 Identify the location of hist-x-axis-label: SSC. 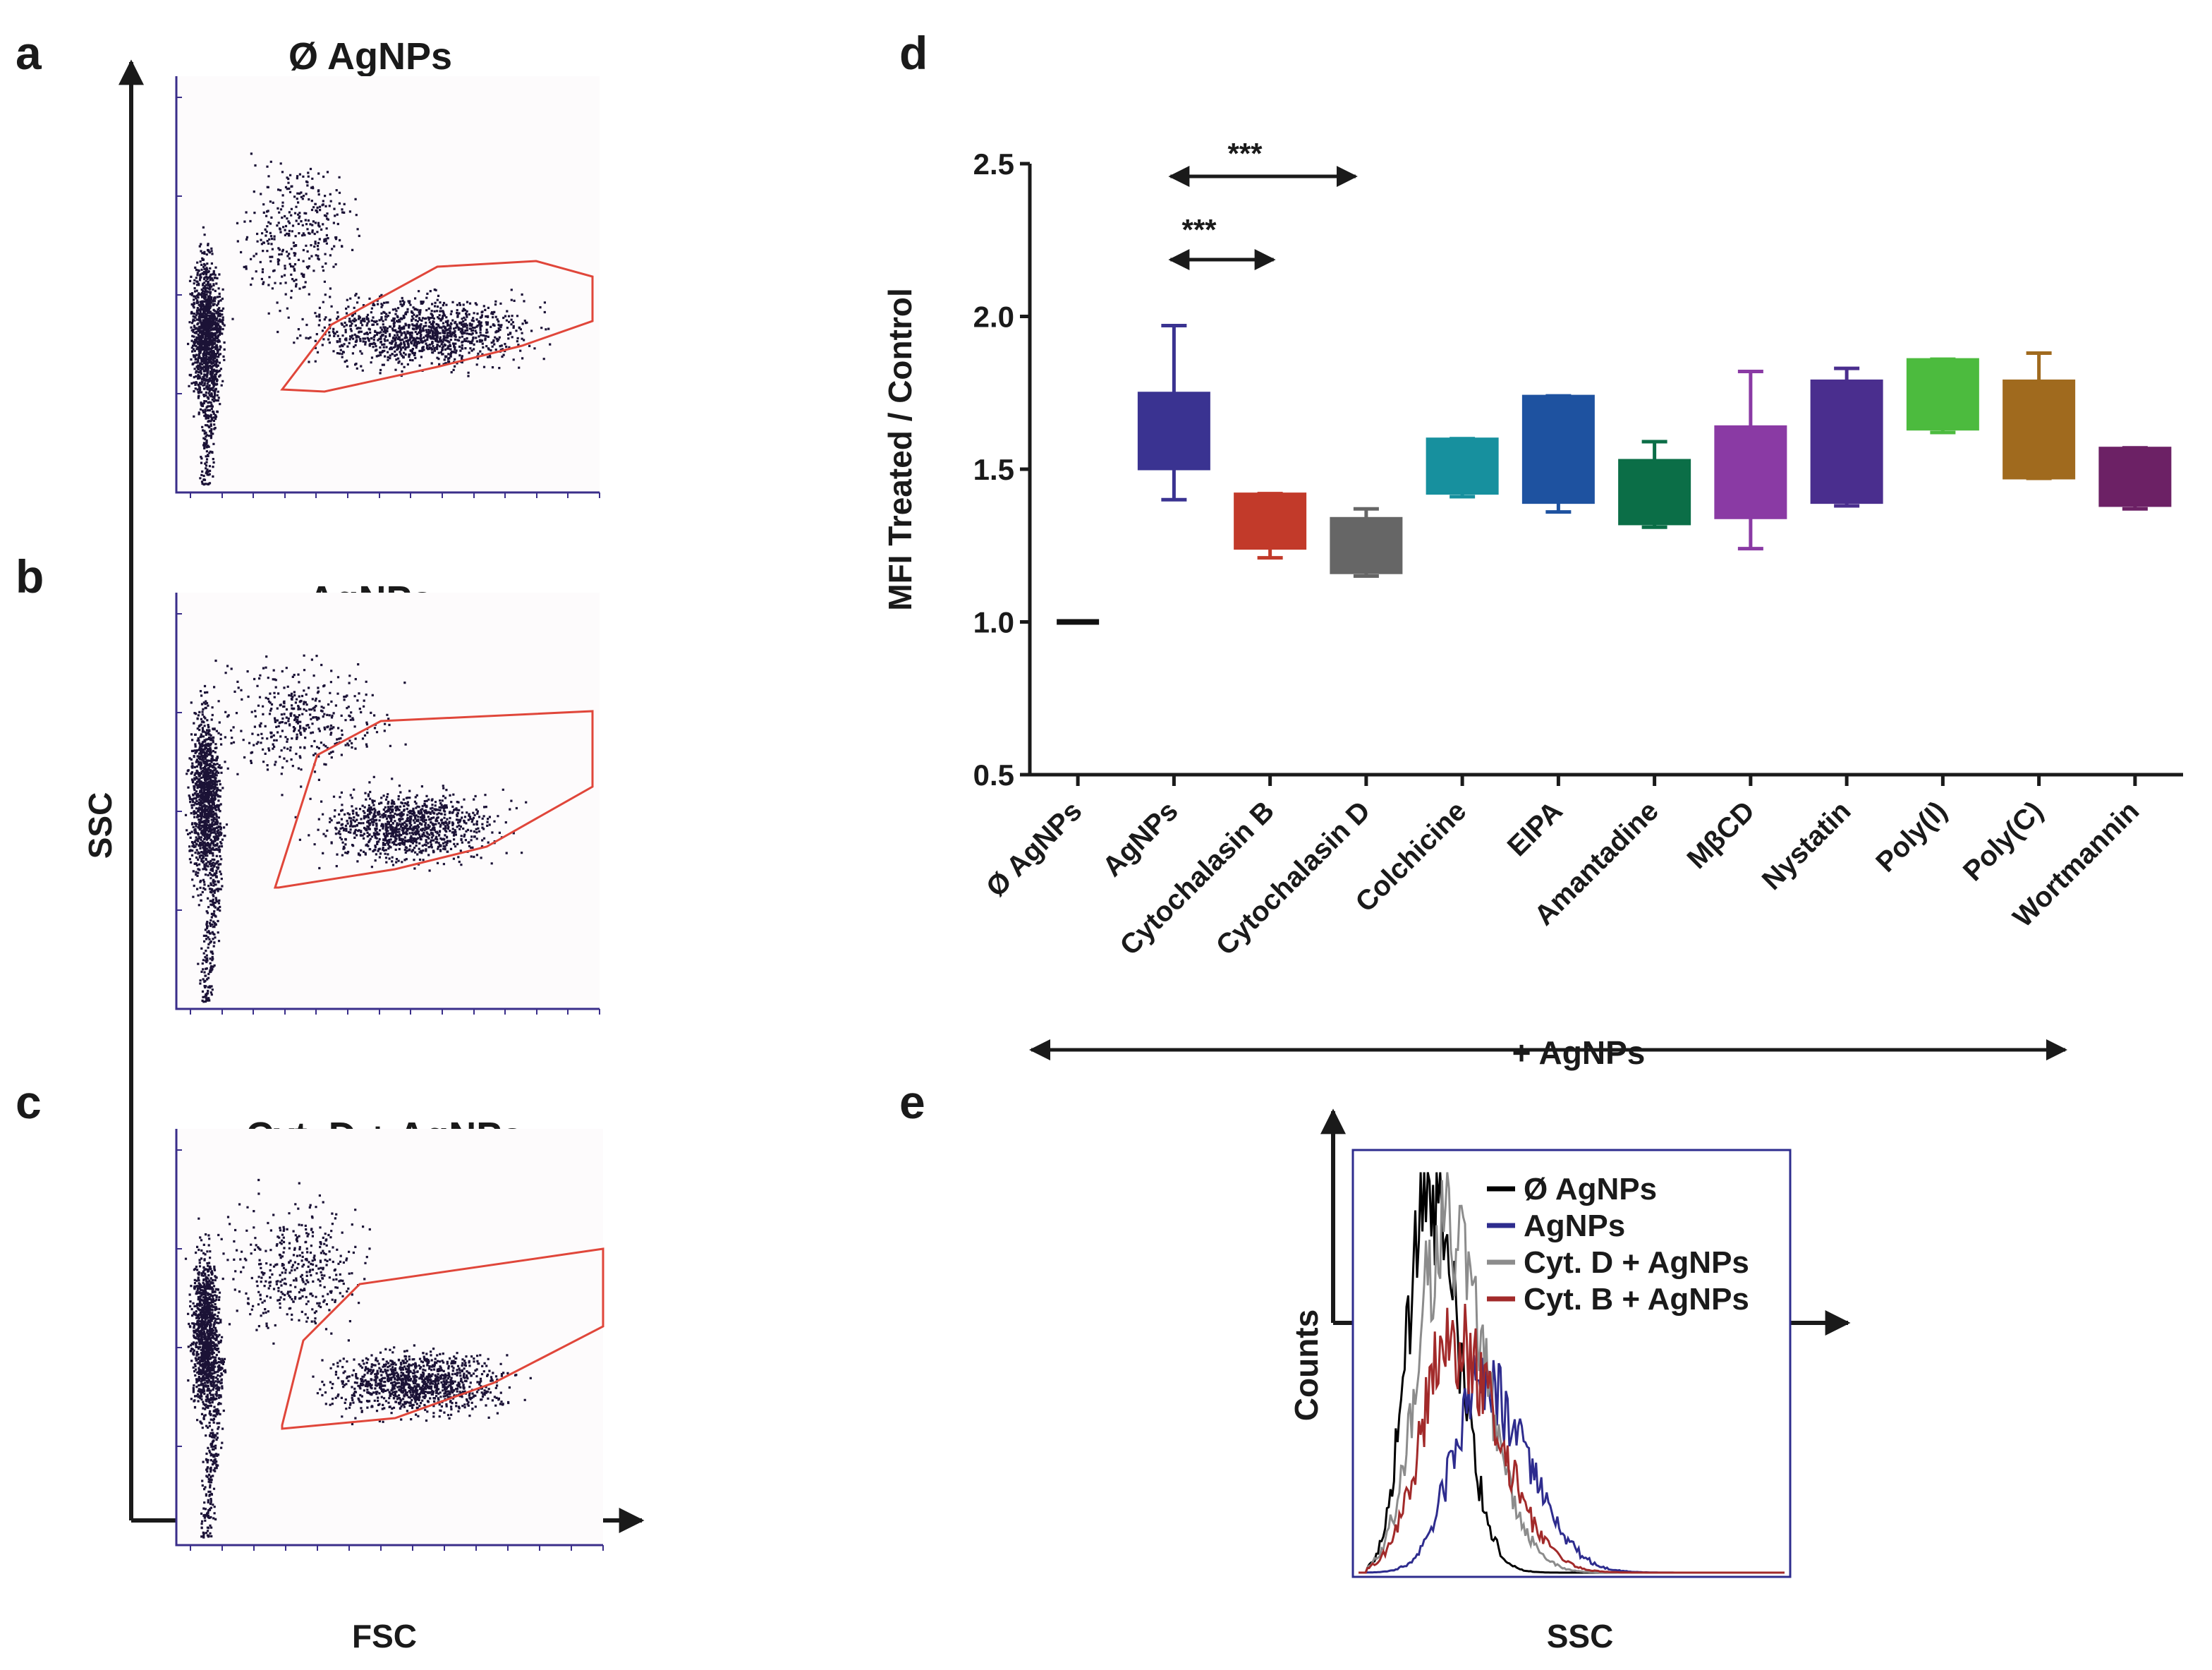
(1581, 1636).